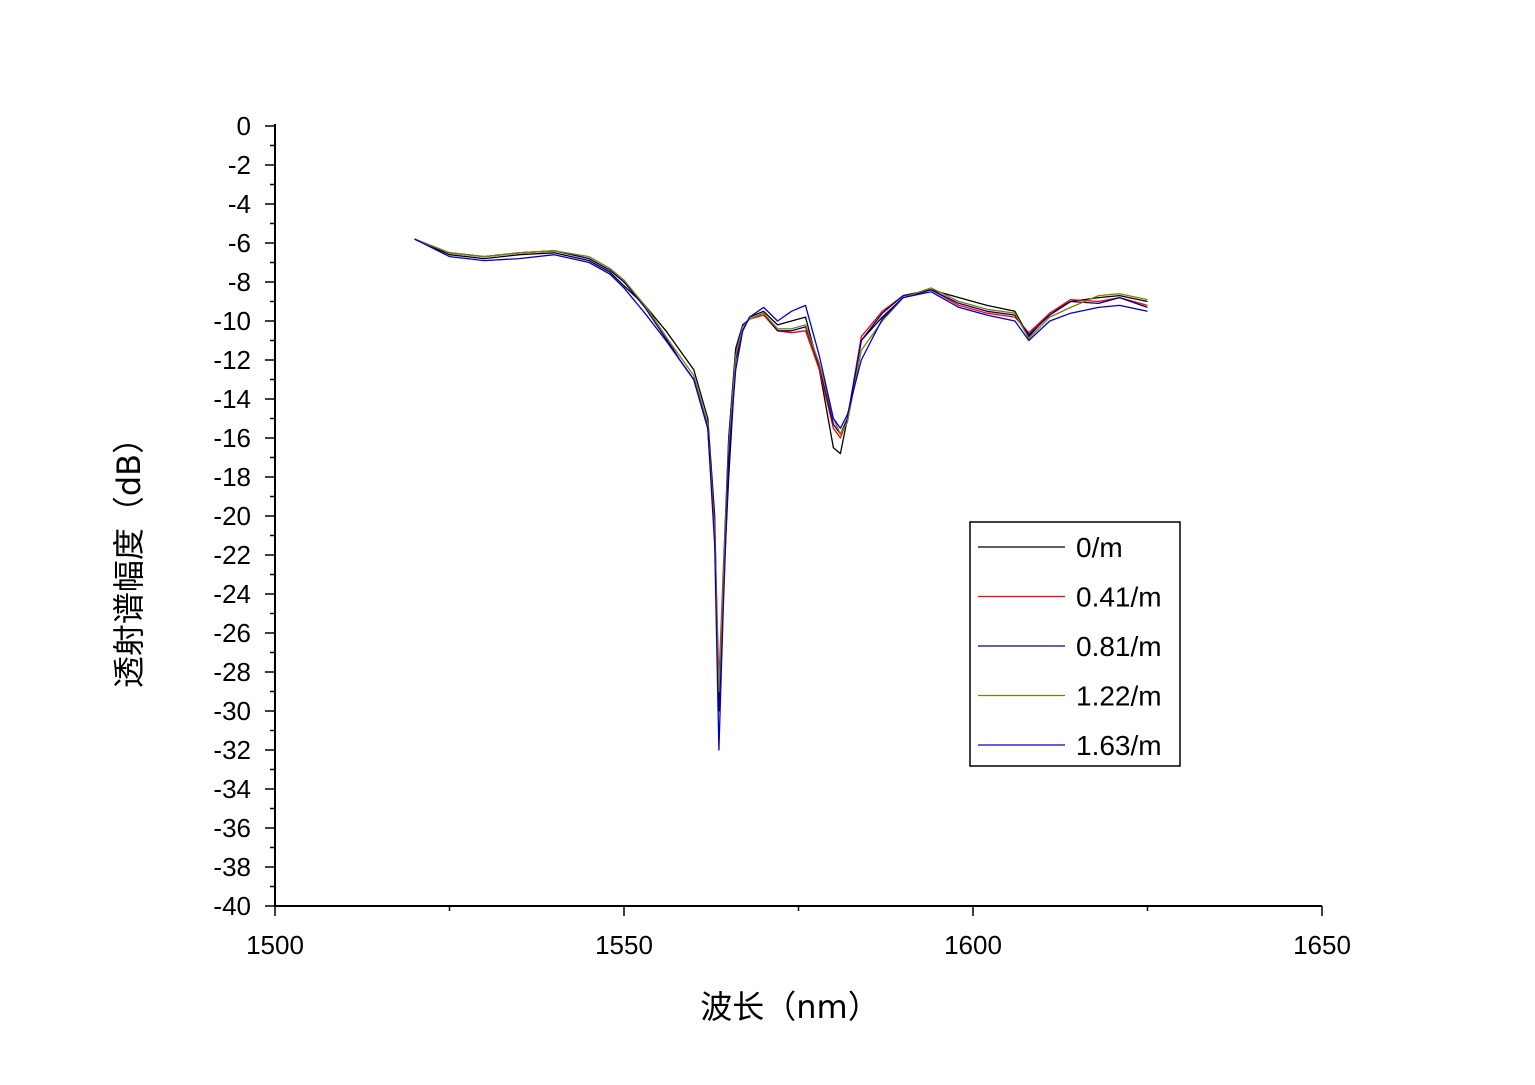 The height and width of the screenshot is (1085, 1535). What do you see at coordinates (973, 945) in the screenshot?
I see `x-tick-label: 1600` at bounding box center [973, 945].